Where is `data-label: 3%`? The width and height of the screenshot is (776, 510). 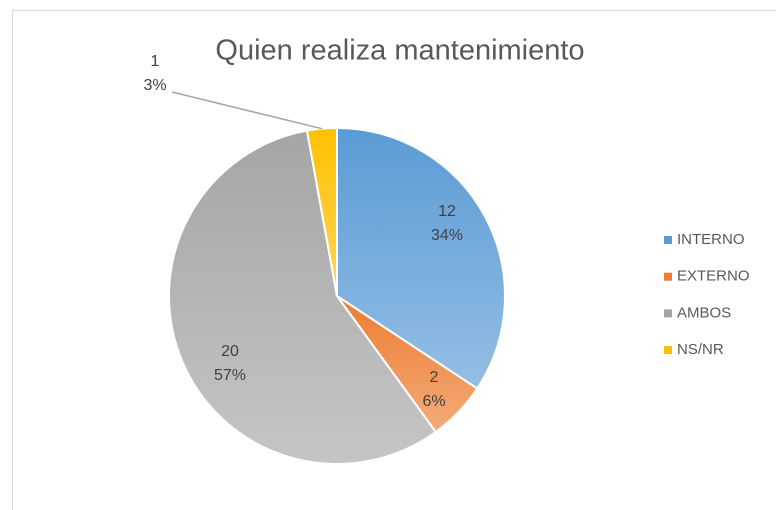 data-label: 3% is located at coordinates (154, 85).